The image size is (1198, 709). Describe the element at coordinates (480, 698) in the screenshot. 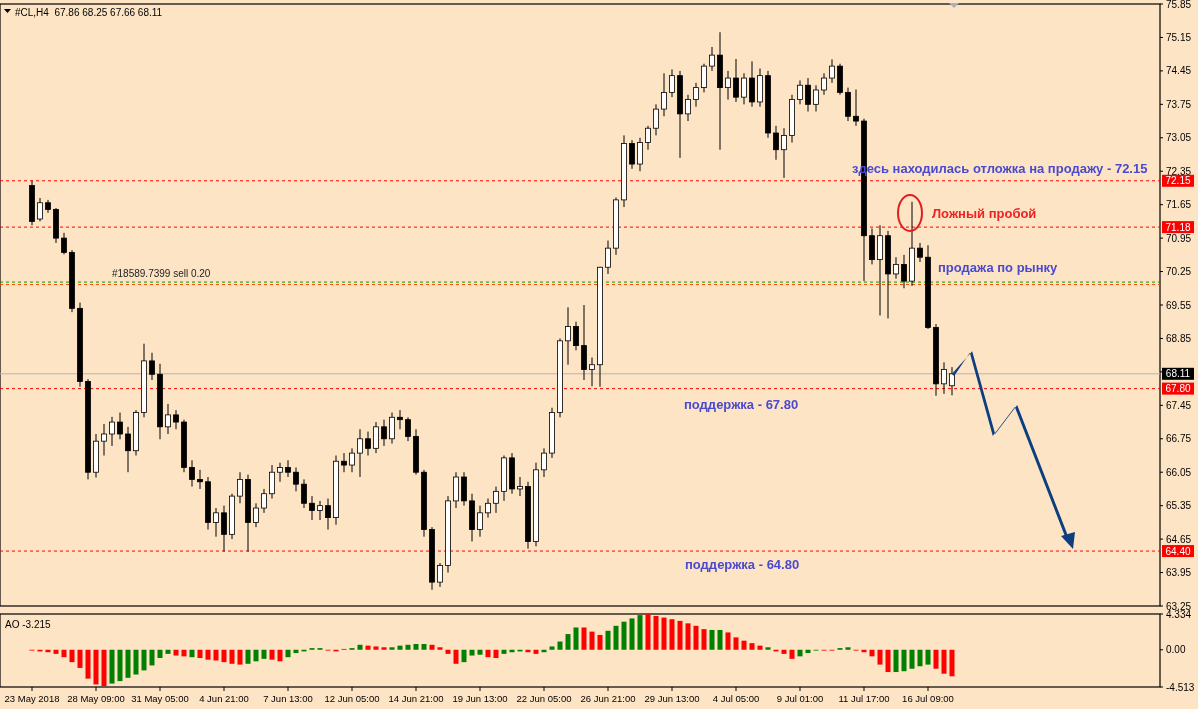

I see `x-tick-label: 19 Jun 13:00` at that location.